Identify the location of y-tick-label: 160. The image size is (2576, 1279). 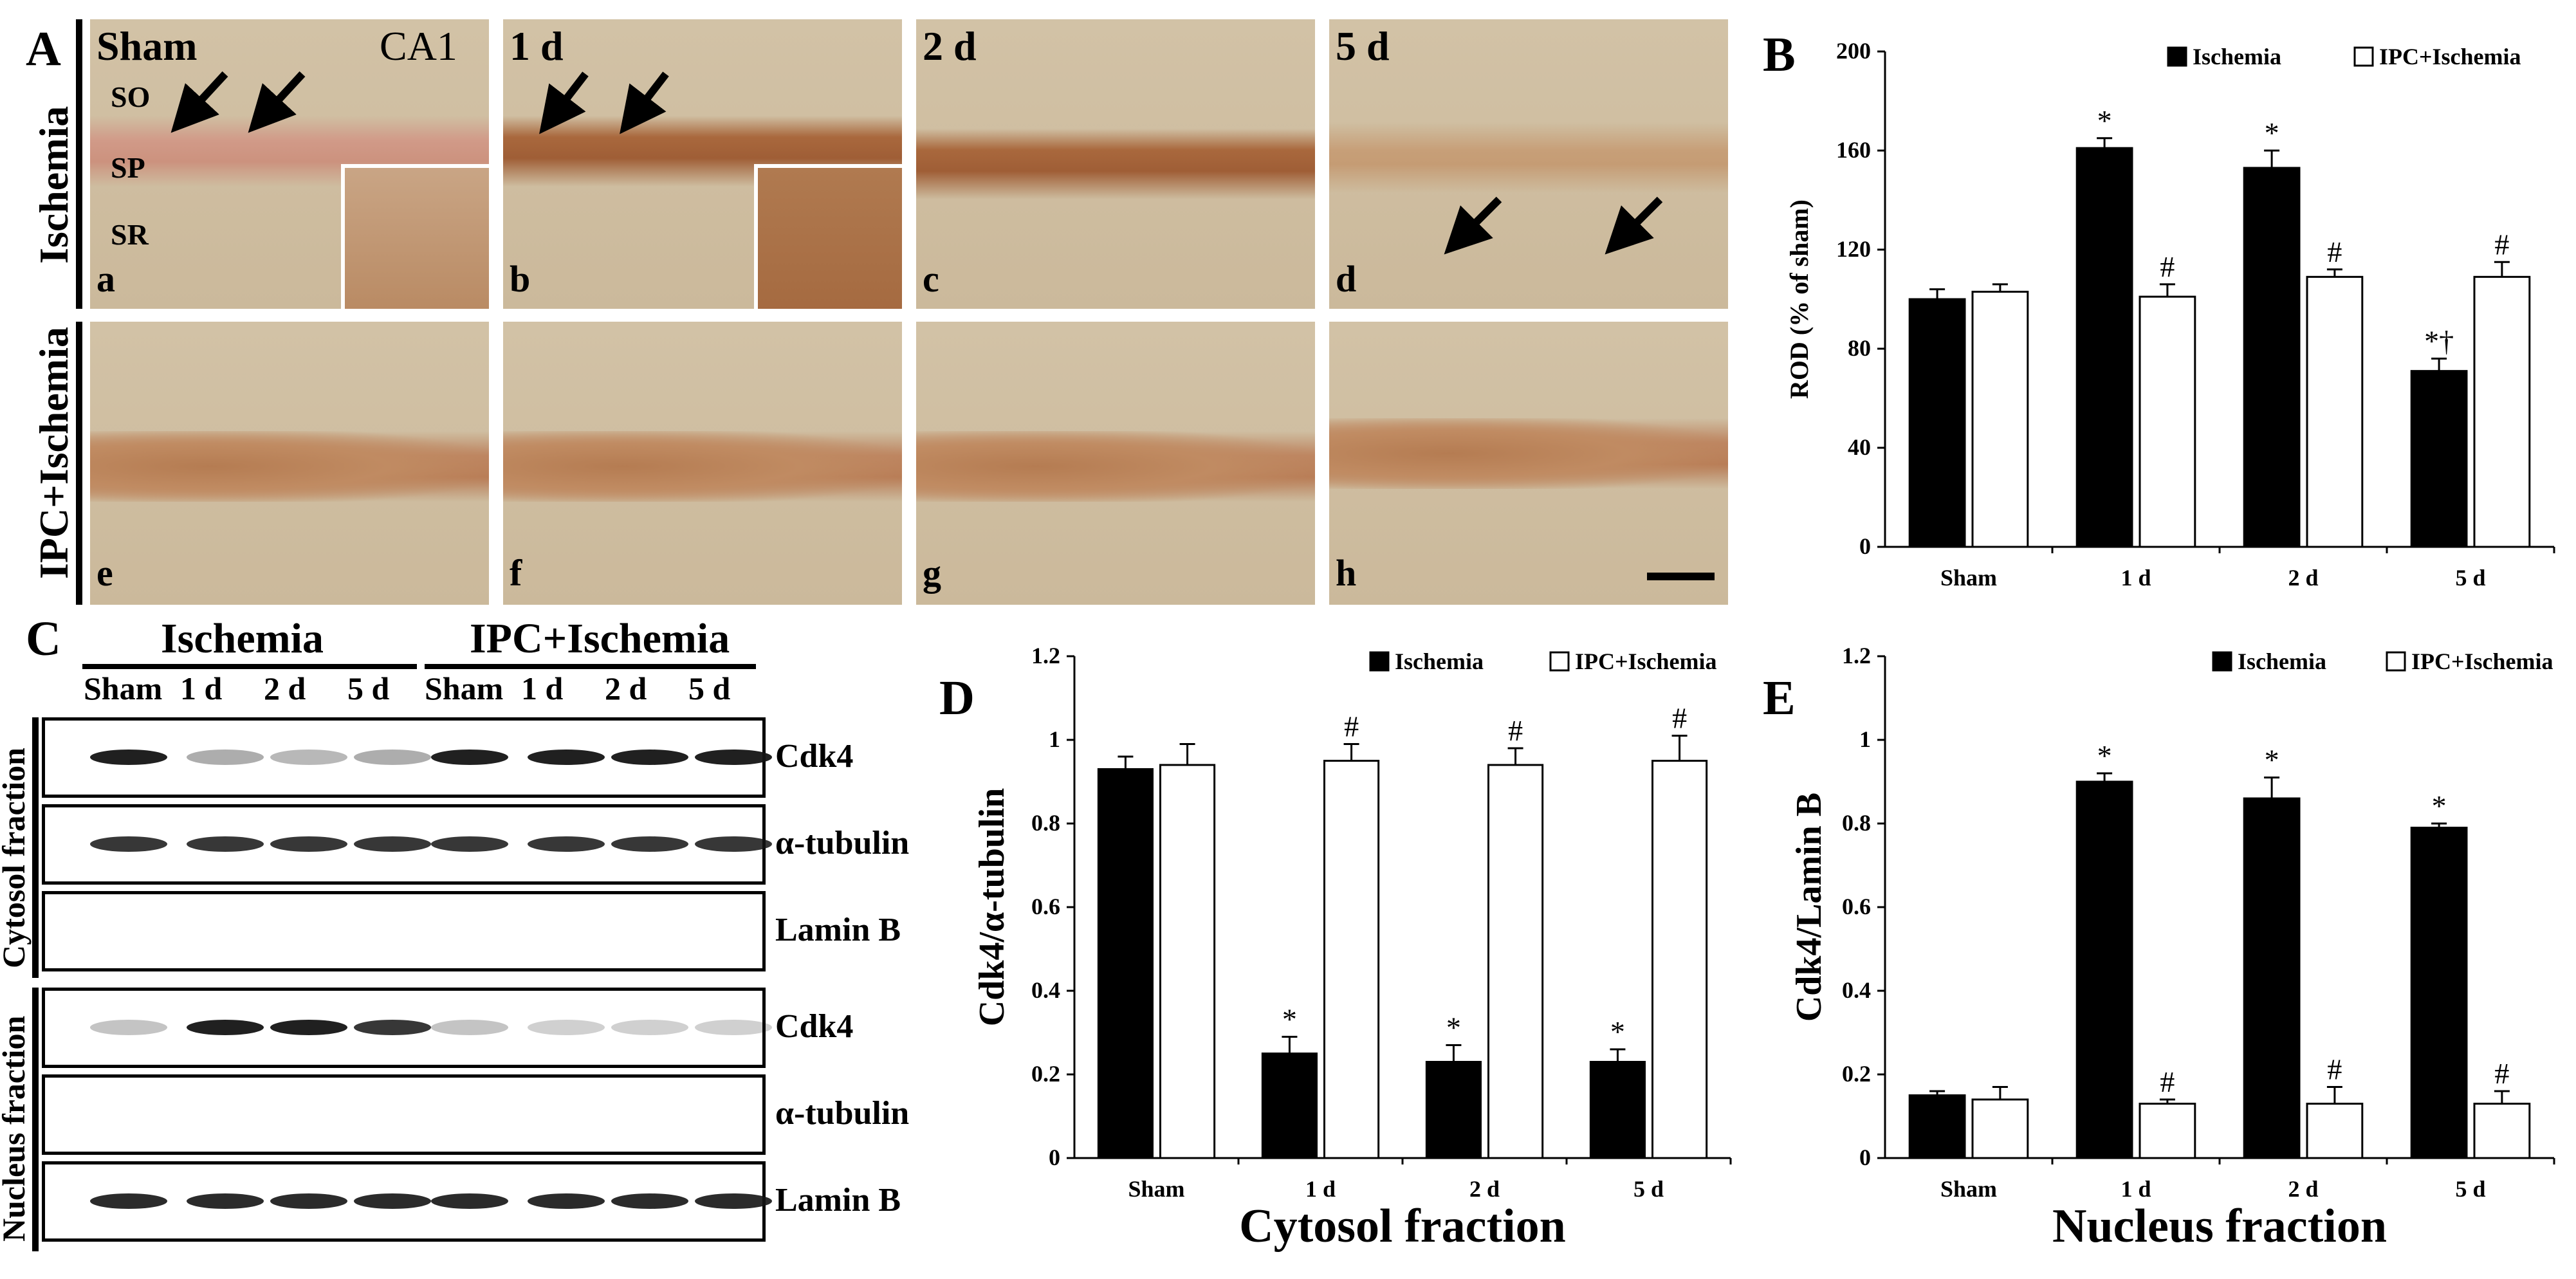
(1853, 150).